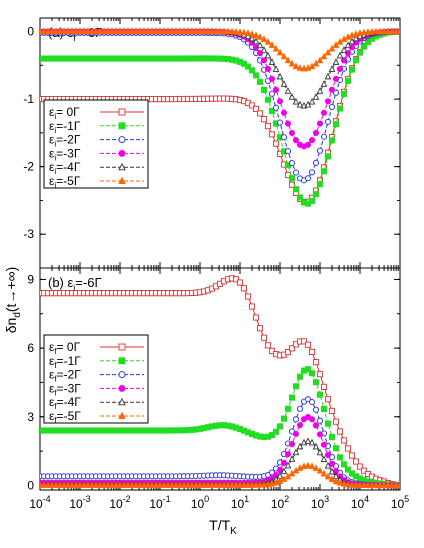 This screenshot has width=424, height=548. What do you see at coordinates (200, 502) in the screenshot?
I see `x-tick-label: 100` at bounding box center [200, 502].